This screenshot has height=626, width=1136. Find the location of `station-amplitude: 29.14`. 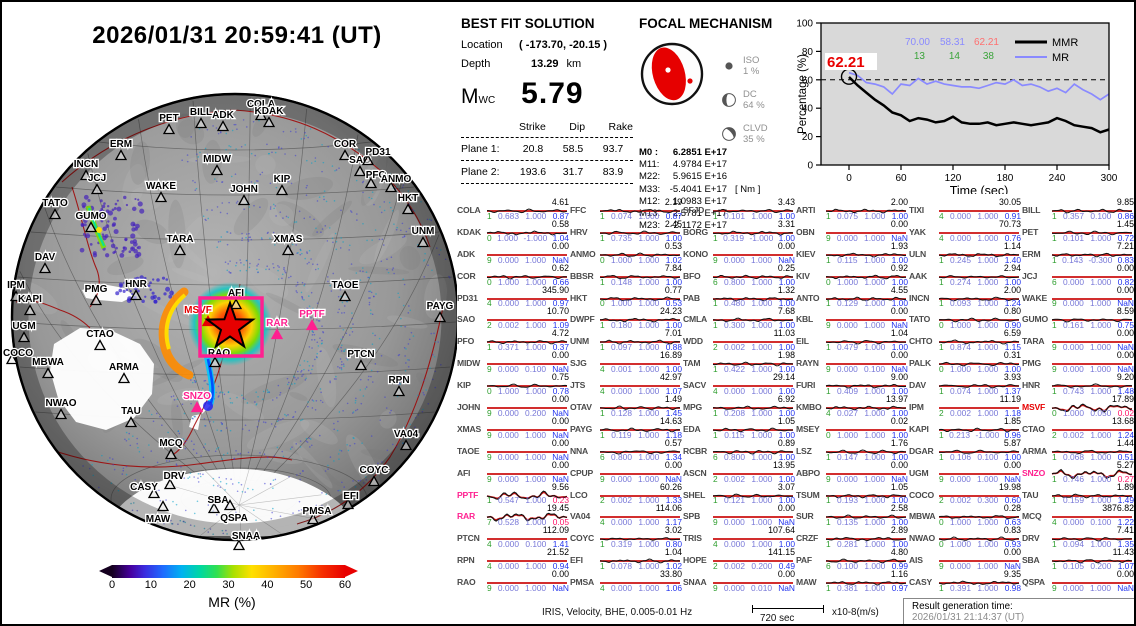

station-amplitude: 29.14 is located at coordinates (783, 377).